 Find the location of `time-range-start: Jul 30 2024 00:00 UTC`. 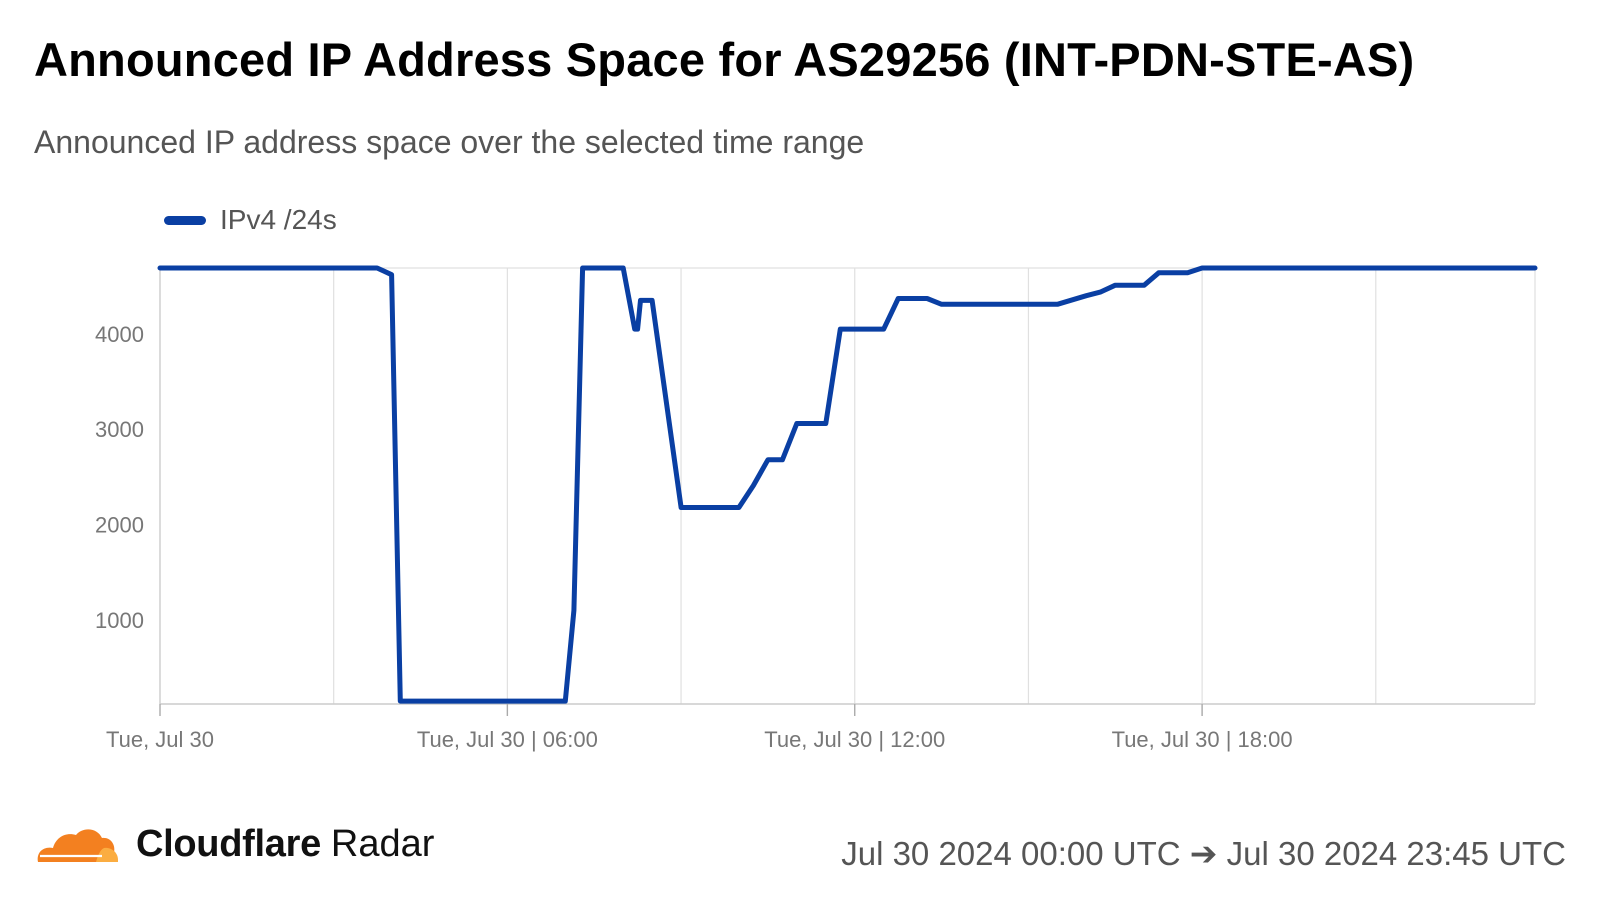

time-range-start: Jul 30 2024 00:00 UTC is located at coordinates (1011, 853).